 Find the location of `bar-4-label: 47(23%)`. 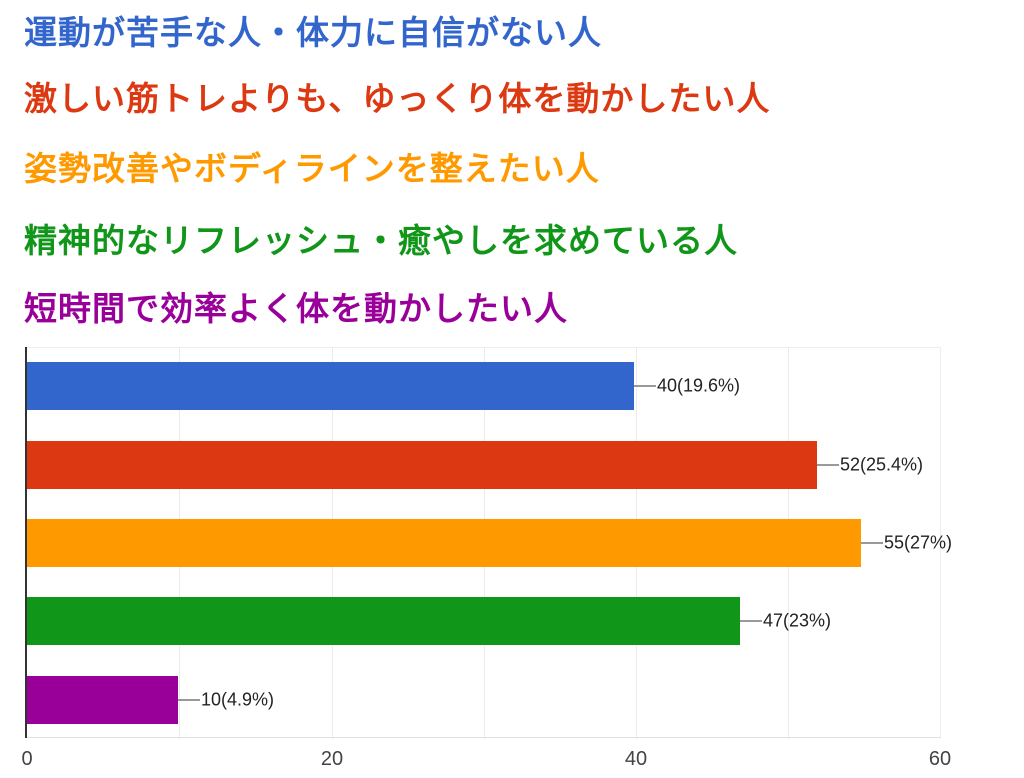

bar-4-label: 47(23%) is located at coordinates (797, 620).